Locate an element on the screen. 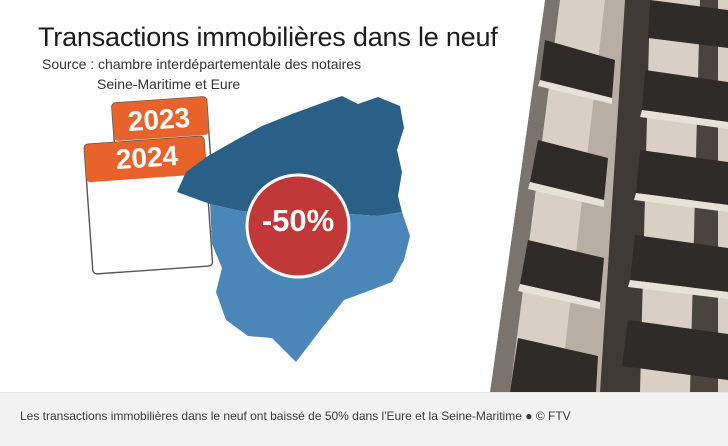 The width and height of the screenshot is (728, 446). infographic-title: Transactions immobilières dans le neuf is located at coordinates (268, 37).